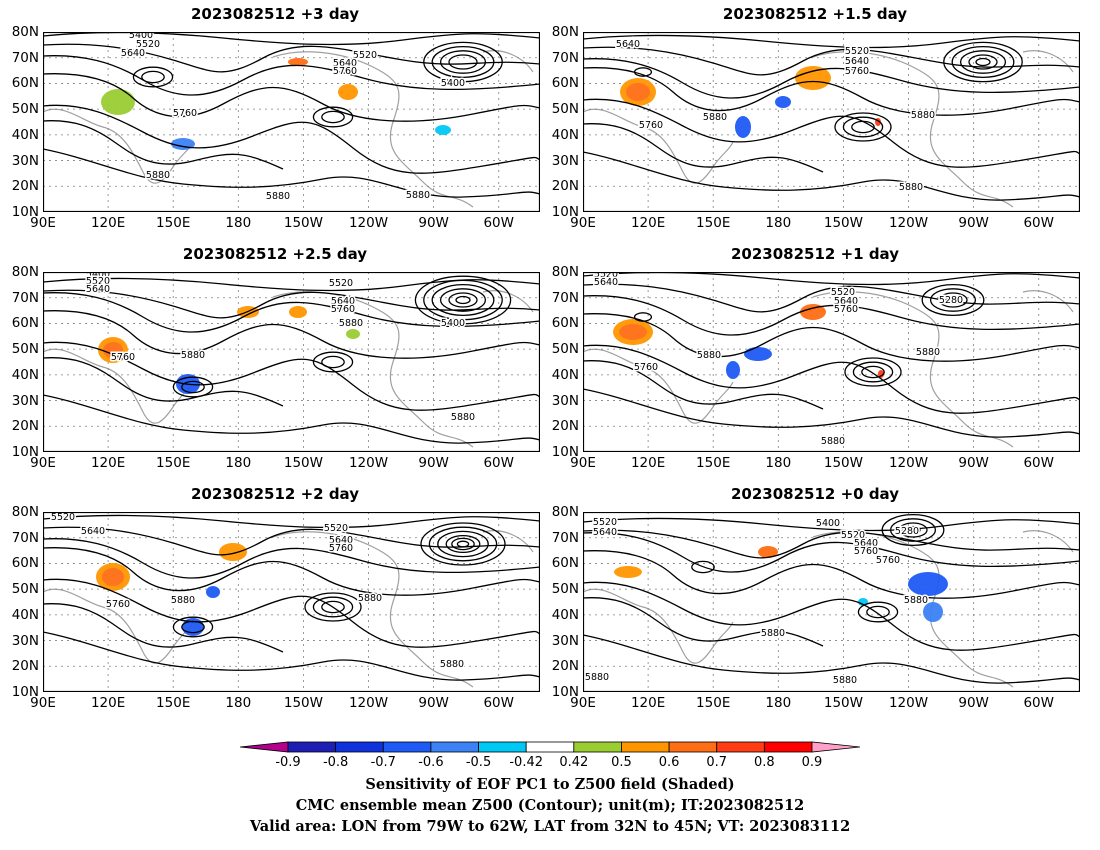  What do you see at coordinates (238, 703) in the screenshot?
I see `lon-tick-label: 180` at bounding box center [238, 703].